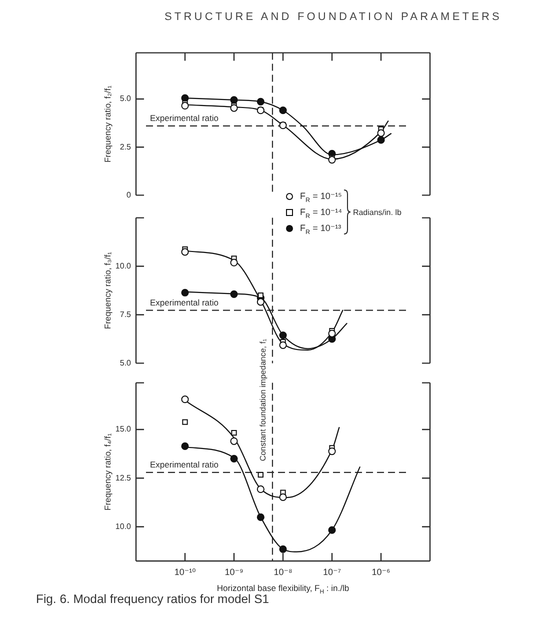  I want to click on x-tick-label: 10⁻¹⁰, so click(185, 572).